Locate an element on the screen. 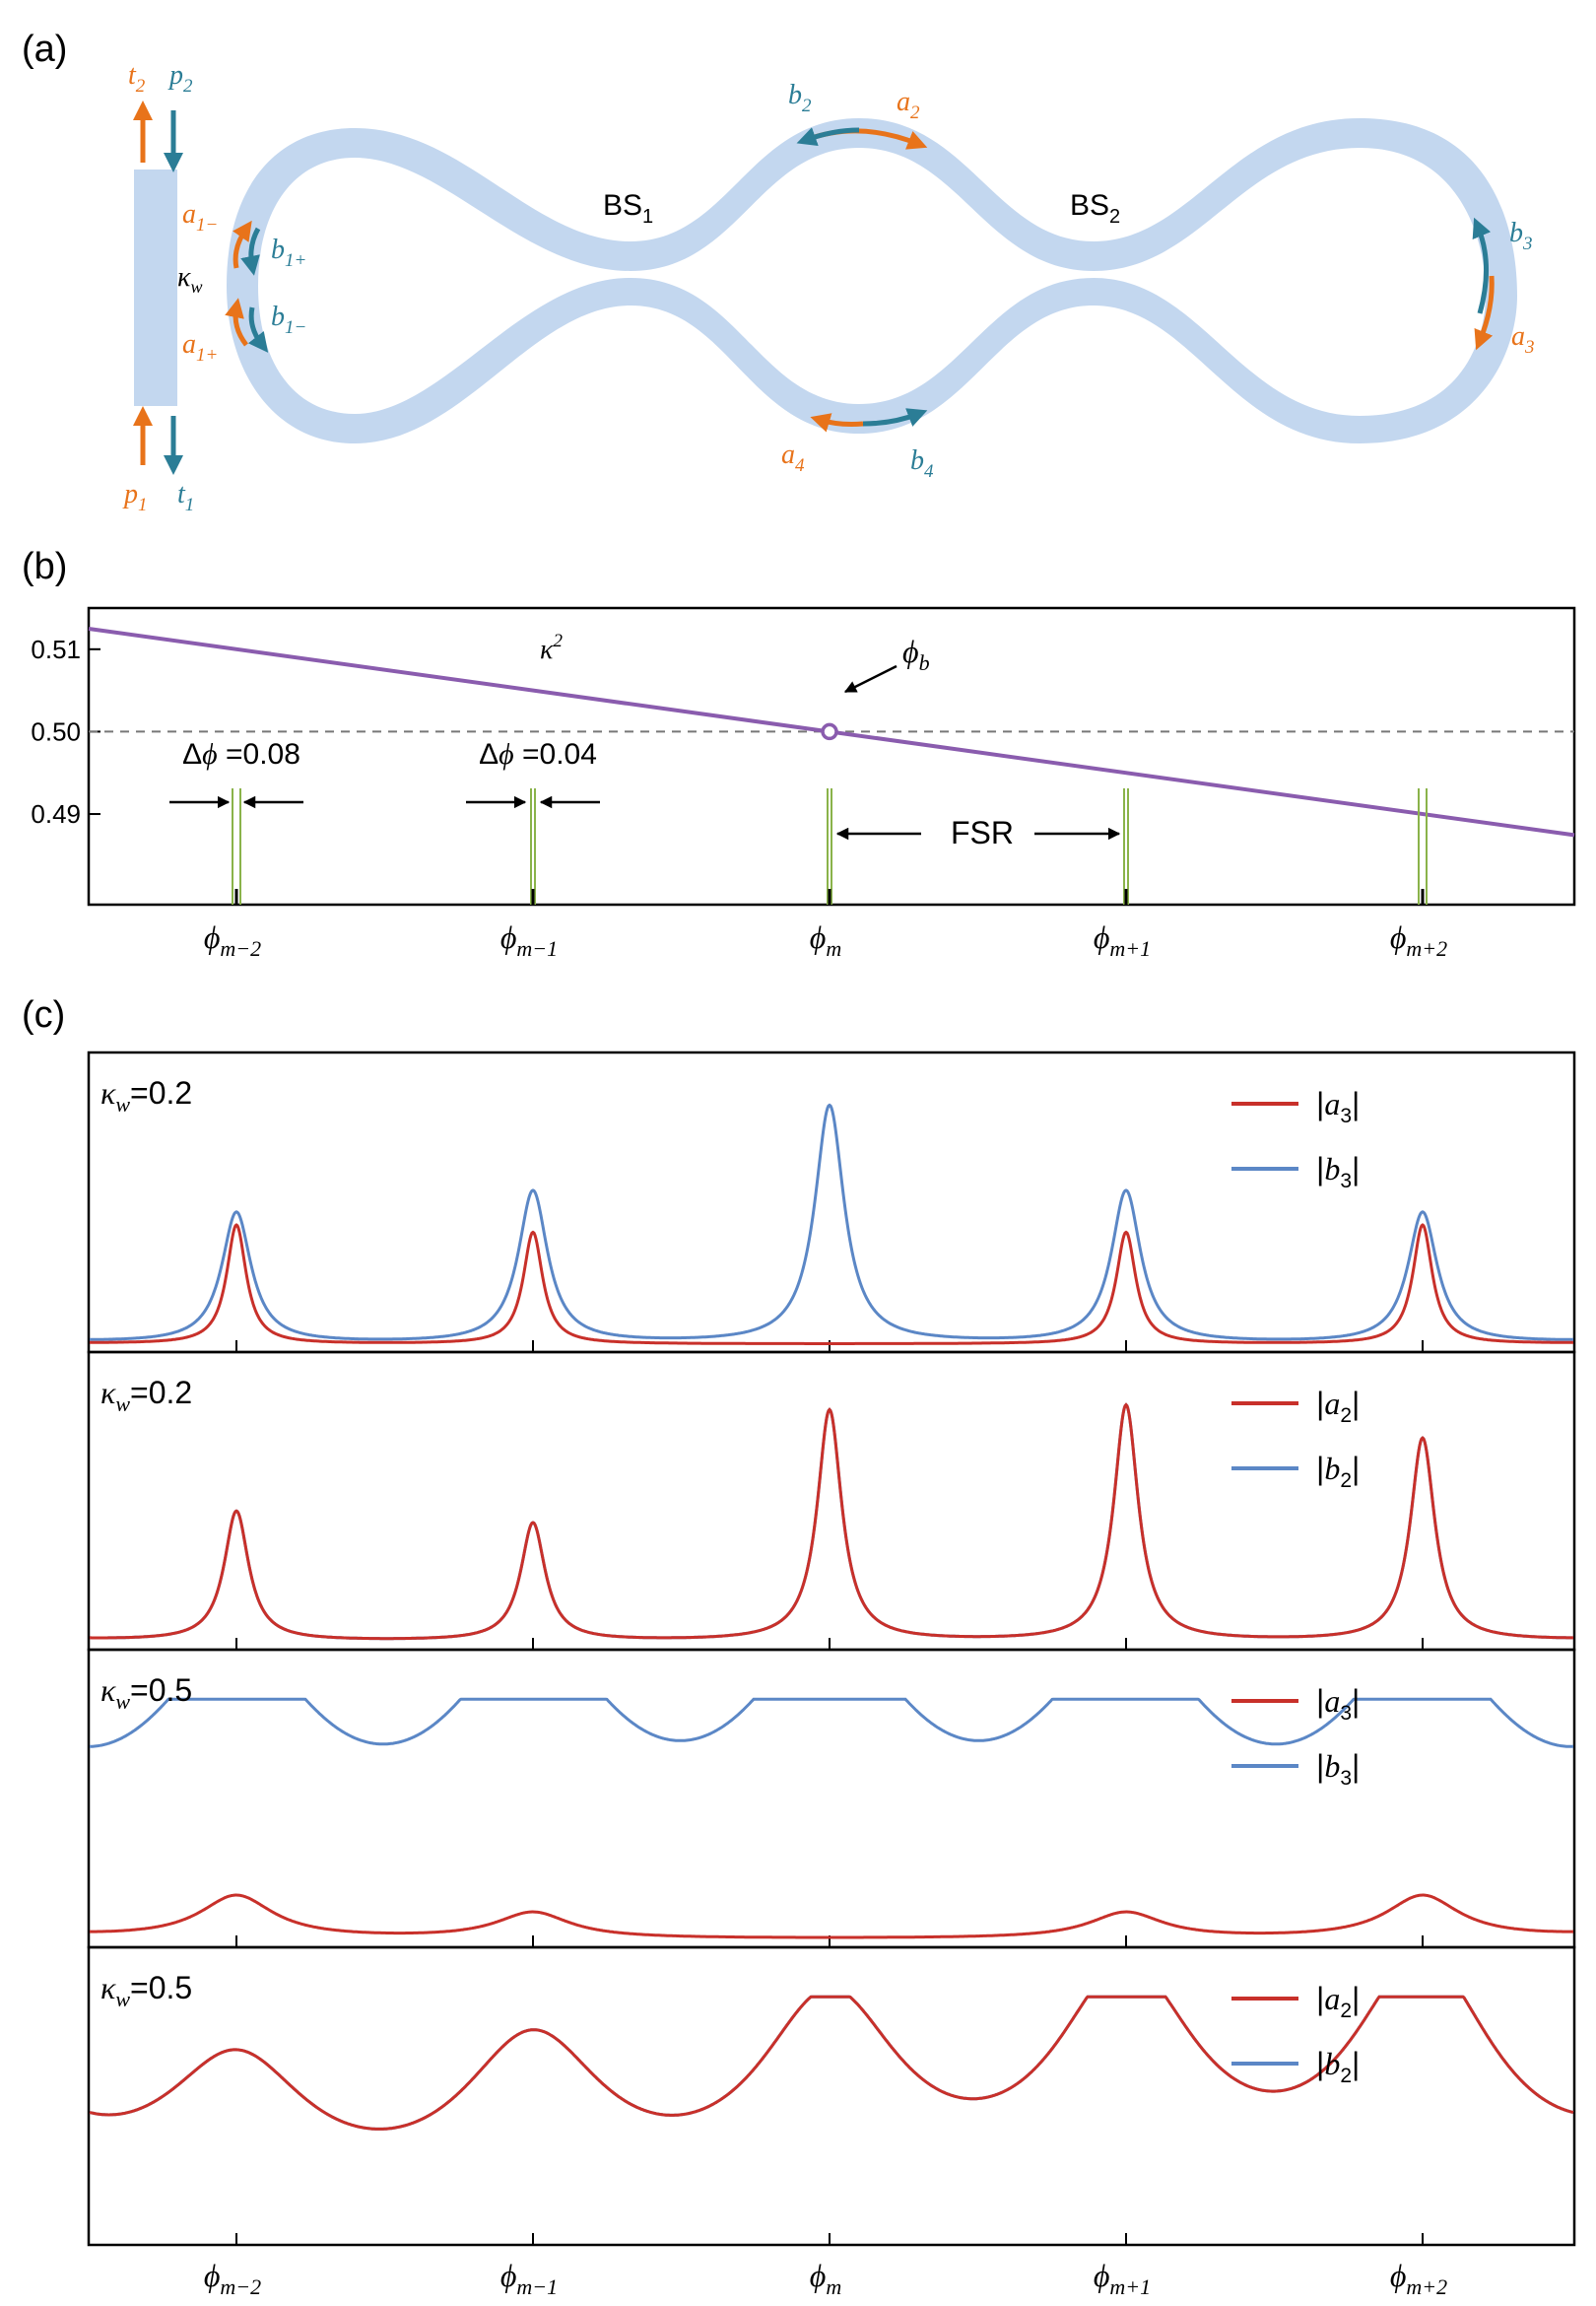 The image size is (1596, 2306). panel-b-ytick-label: 0.50 is located at coordinates (56, 731).